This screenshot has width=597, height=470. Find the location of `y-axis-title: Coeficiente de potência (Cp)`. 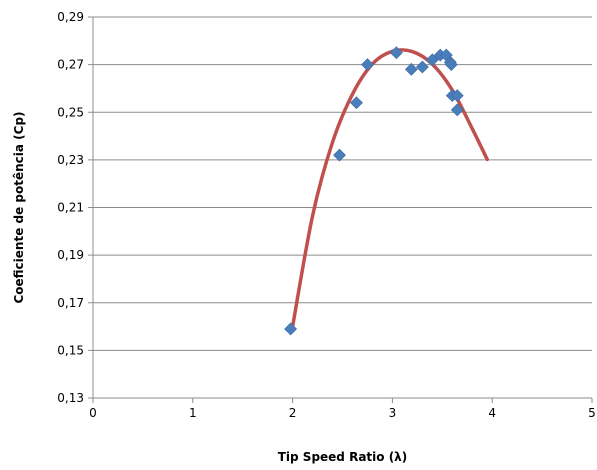

y-axis-title: Coeficiente de potência (Cp) is located at coordinates (19, 207).